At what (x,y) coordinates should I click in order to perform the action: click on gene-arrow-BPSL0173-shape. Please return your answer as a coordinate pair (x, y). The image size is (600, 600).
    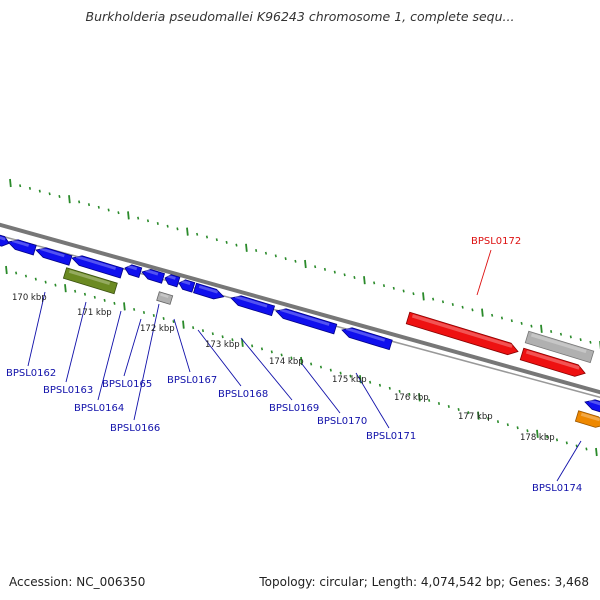
    Looking at the image, I should click on (553, 363).